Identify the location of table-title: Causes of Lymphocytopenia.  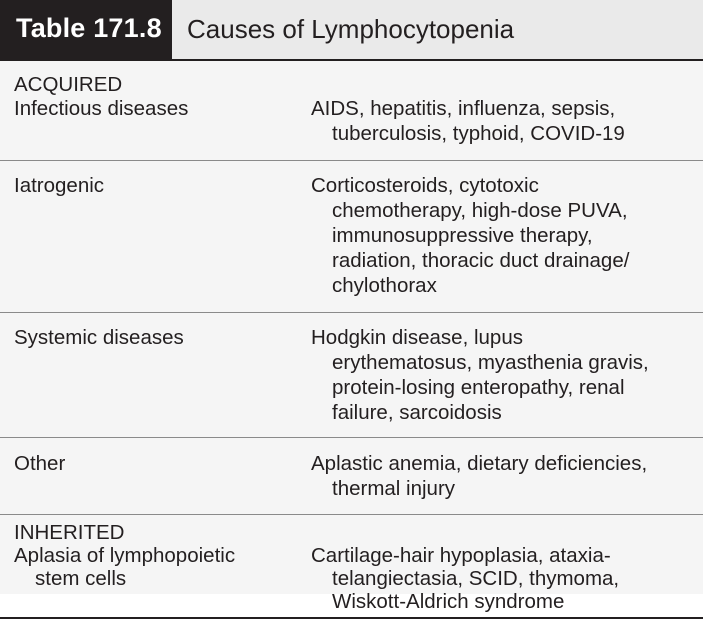
(351, 29).